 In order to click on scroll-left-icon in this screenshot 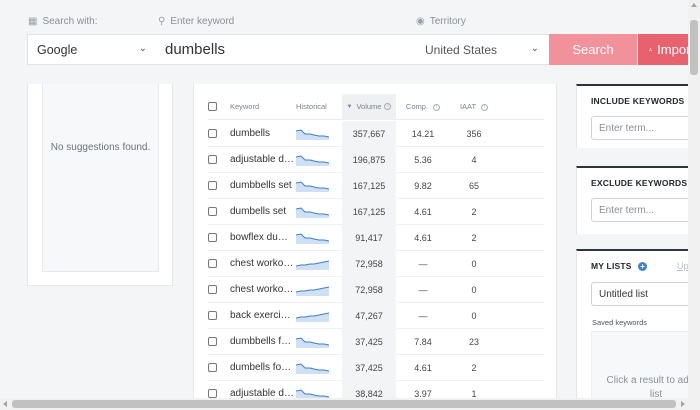, I will do `click(5, 404)`.